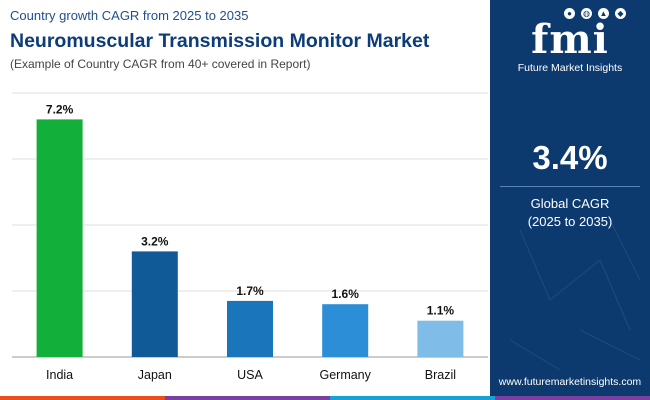 Image resolution: width=650 pixels, height=400 pixels. I want to click on global-cagr-label: Global CAGR, so click(570, 203).